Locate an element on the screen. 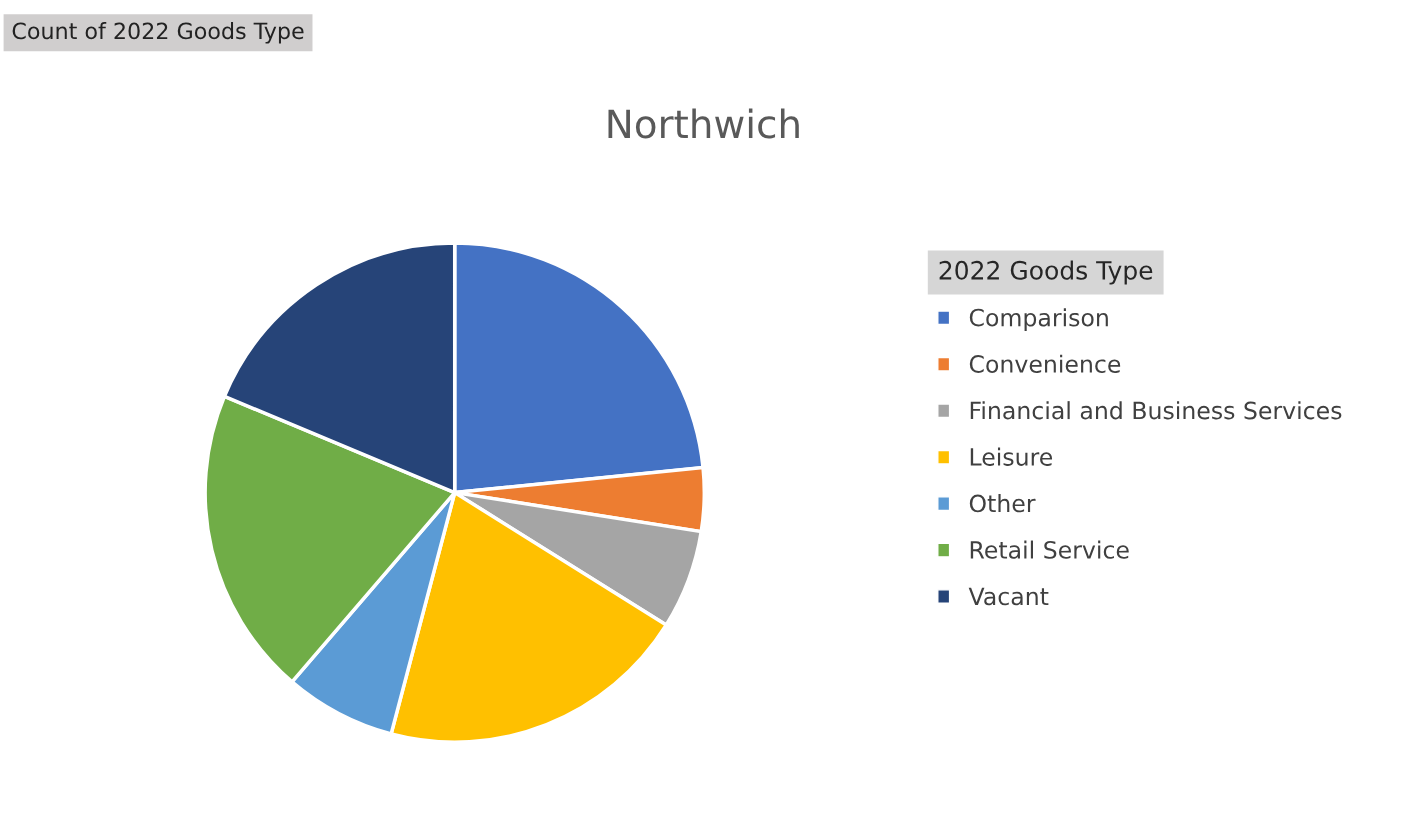 This screenshot has width=1421, height=821. legend-label: Other is located at coordinates (1002, 503).